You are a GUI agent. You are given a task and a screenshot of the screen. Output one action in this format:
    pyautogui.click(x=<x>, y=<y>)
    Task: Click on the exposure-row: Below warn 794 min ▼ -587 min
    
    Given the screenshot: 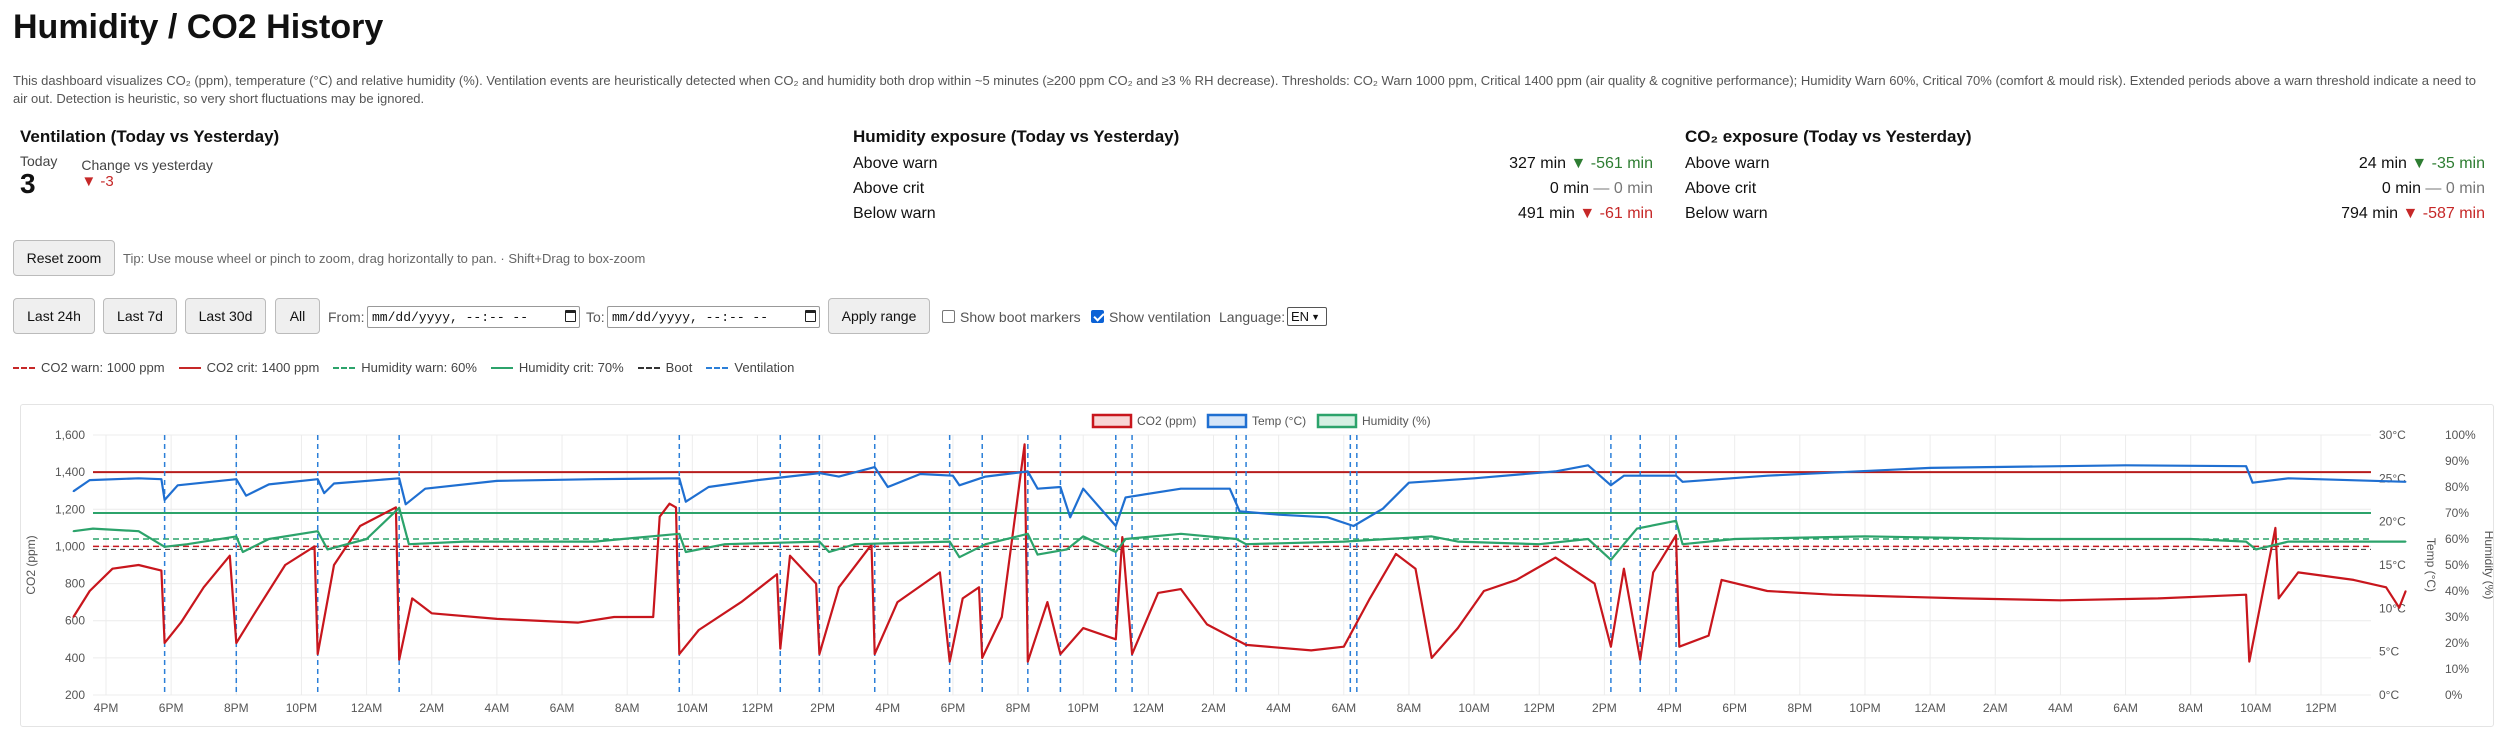 What is the action you would take?
    pyautogui.click(x=2085, y=213)
    